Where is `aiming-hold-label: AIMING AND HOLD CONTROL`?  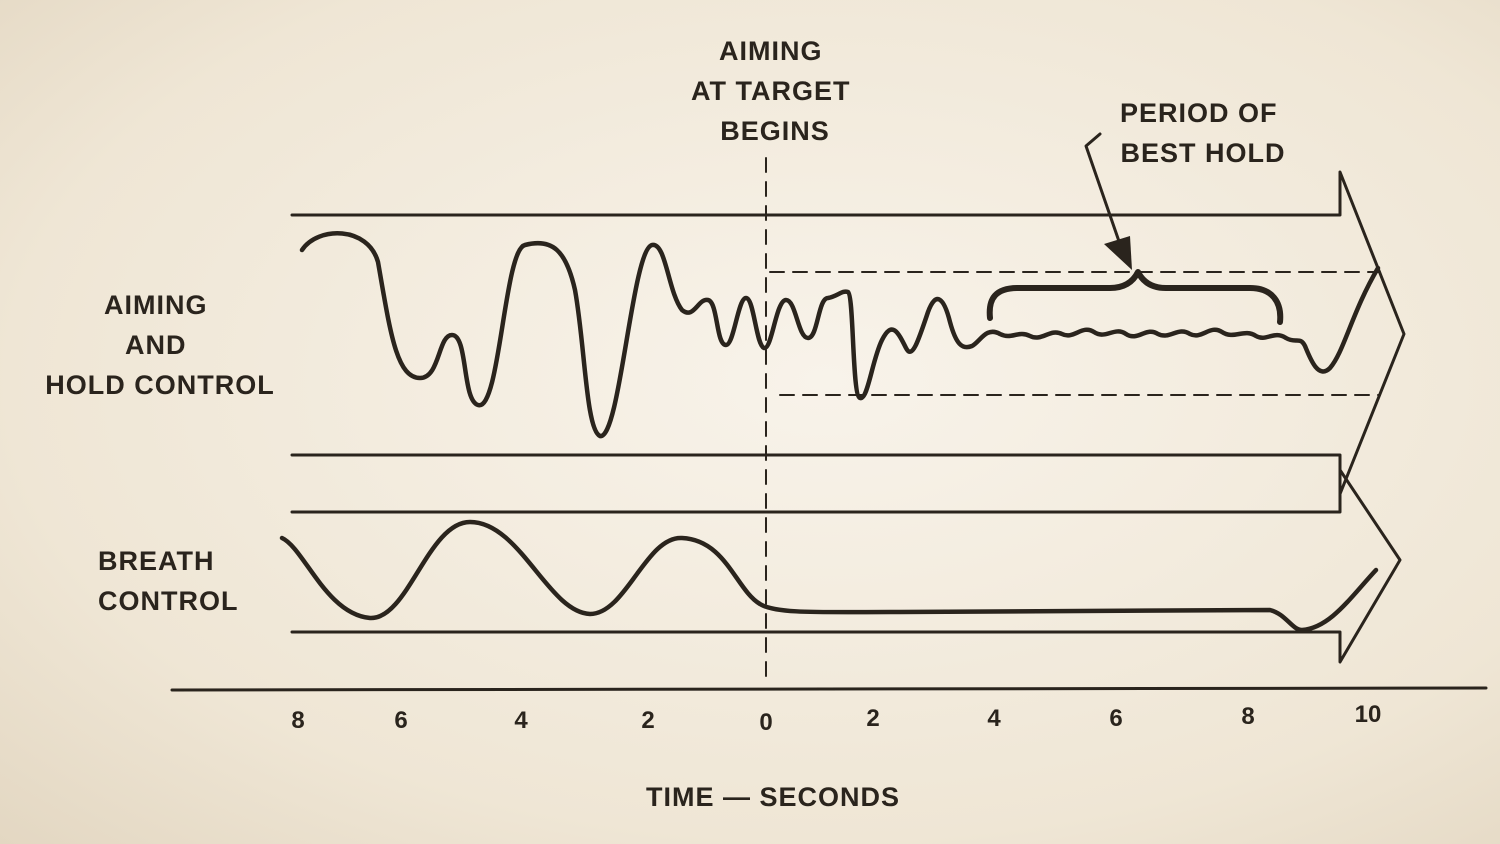 aiming-hold-label: AIMING AND HOLD CONTROL is located at coordinates (159, 345).